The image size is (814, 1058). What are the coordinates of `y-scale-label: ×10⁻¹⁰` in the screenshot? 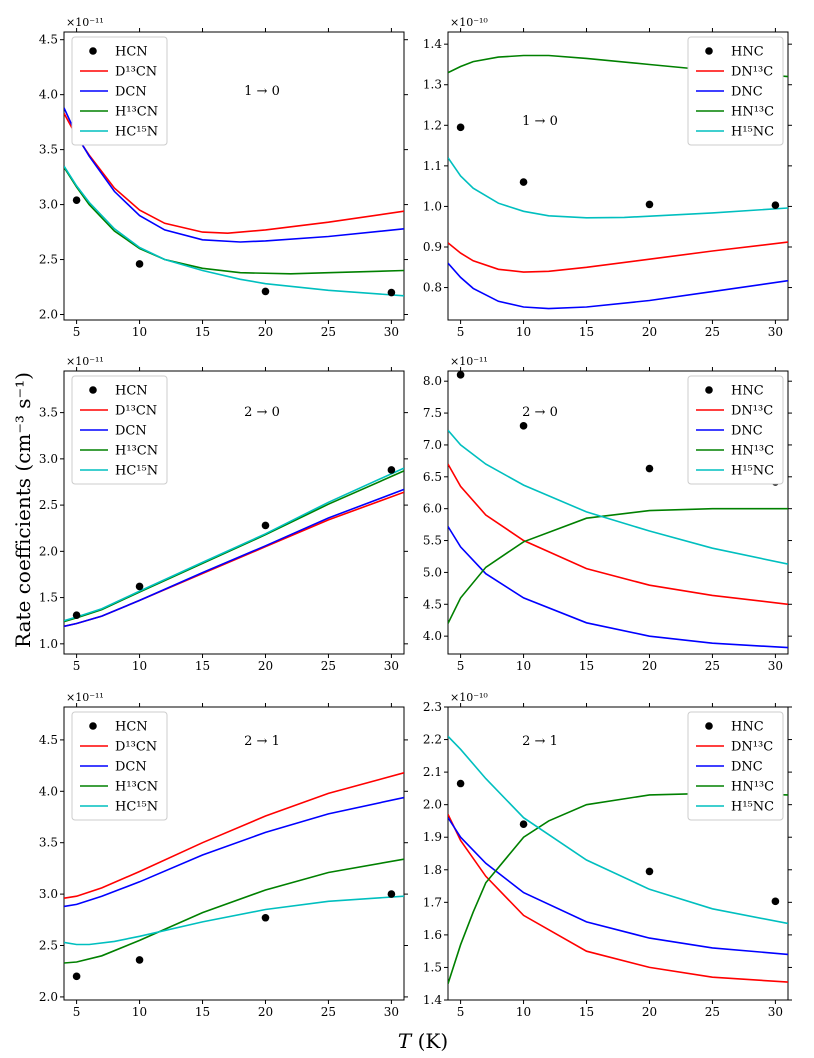 It's located at (469, 697).